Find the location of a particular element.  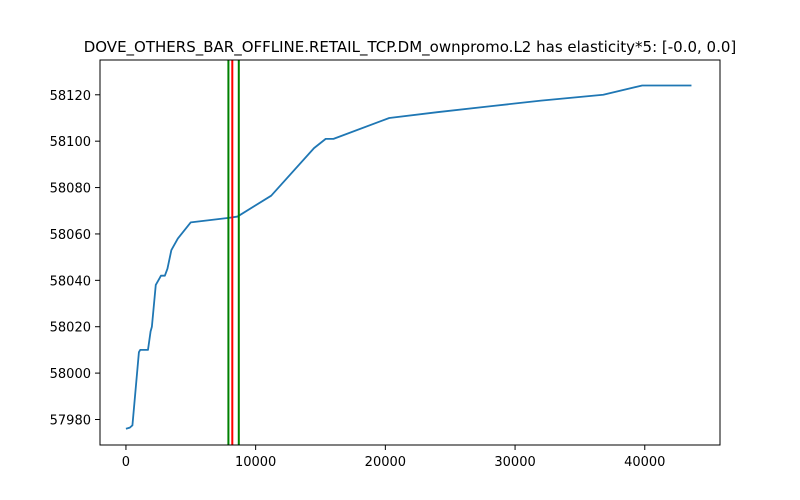

y-tick-label: 58060 is located at coordinates (70, 235).